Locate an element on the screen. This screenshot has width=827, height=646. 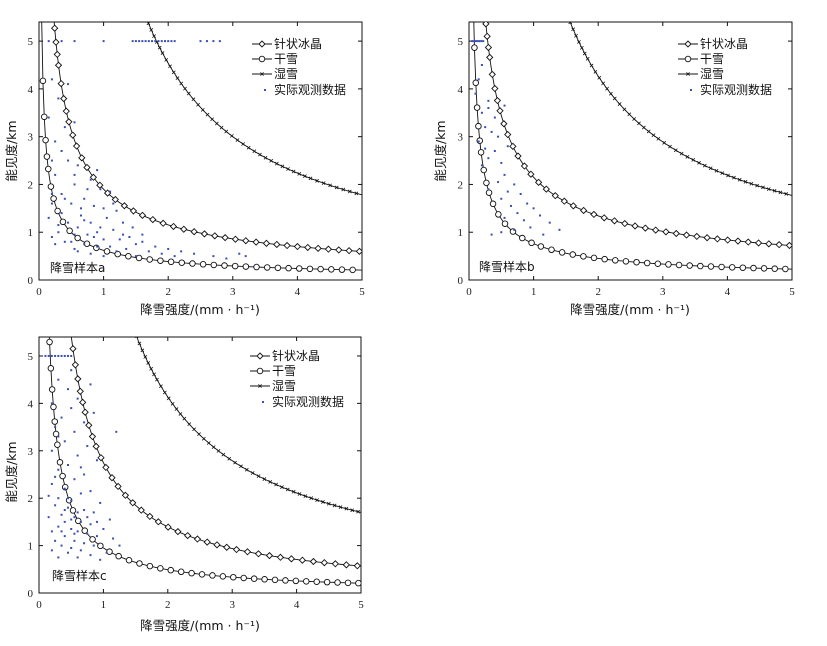
chart-b-ytick-label-4: 4 is located at coordinates (461, 90).